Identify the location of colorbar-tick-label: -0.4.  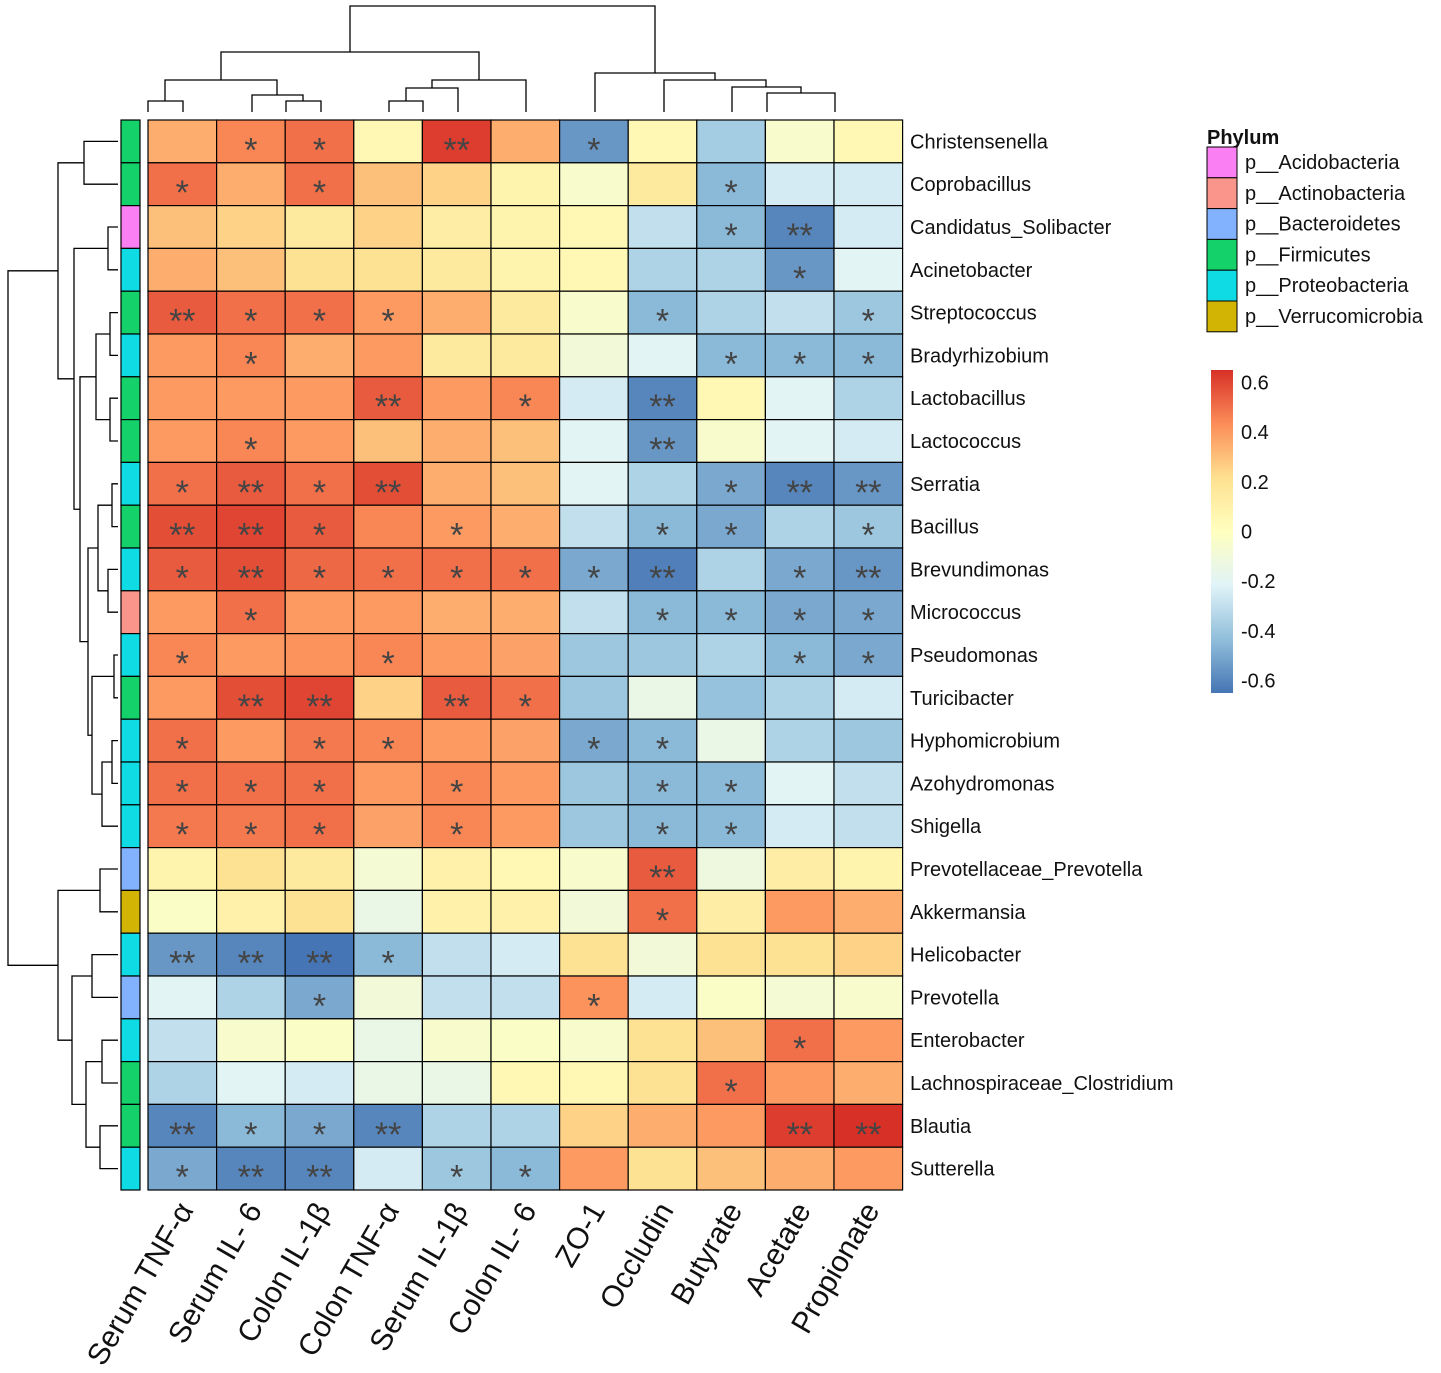
(1258, 632).